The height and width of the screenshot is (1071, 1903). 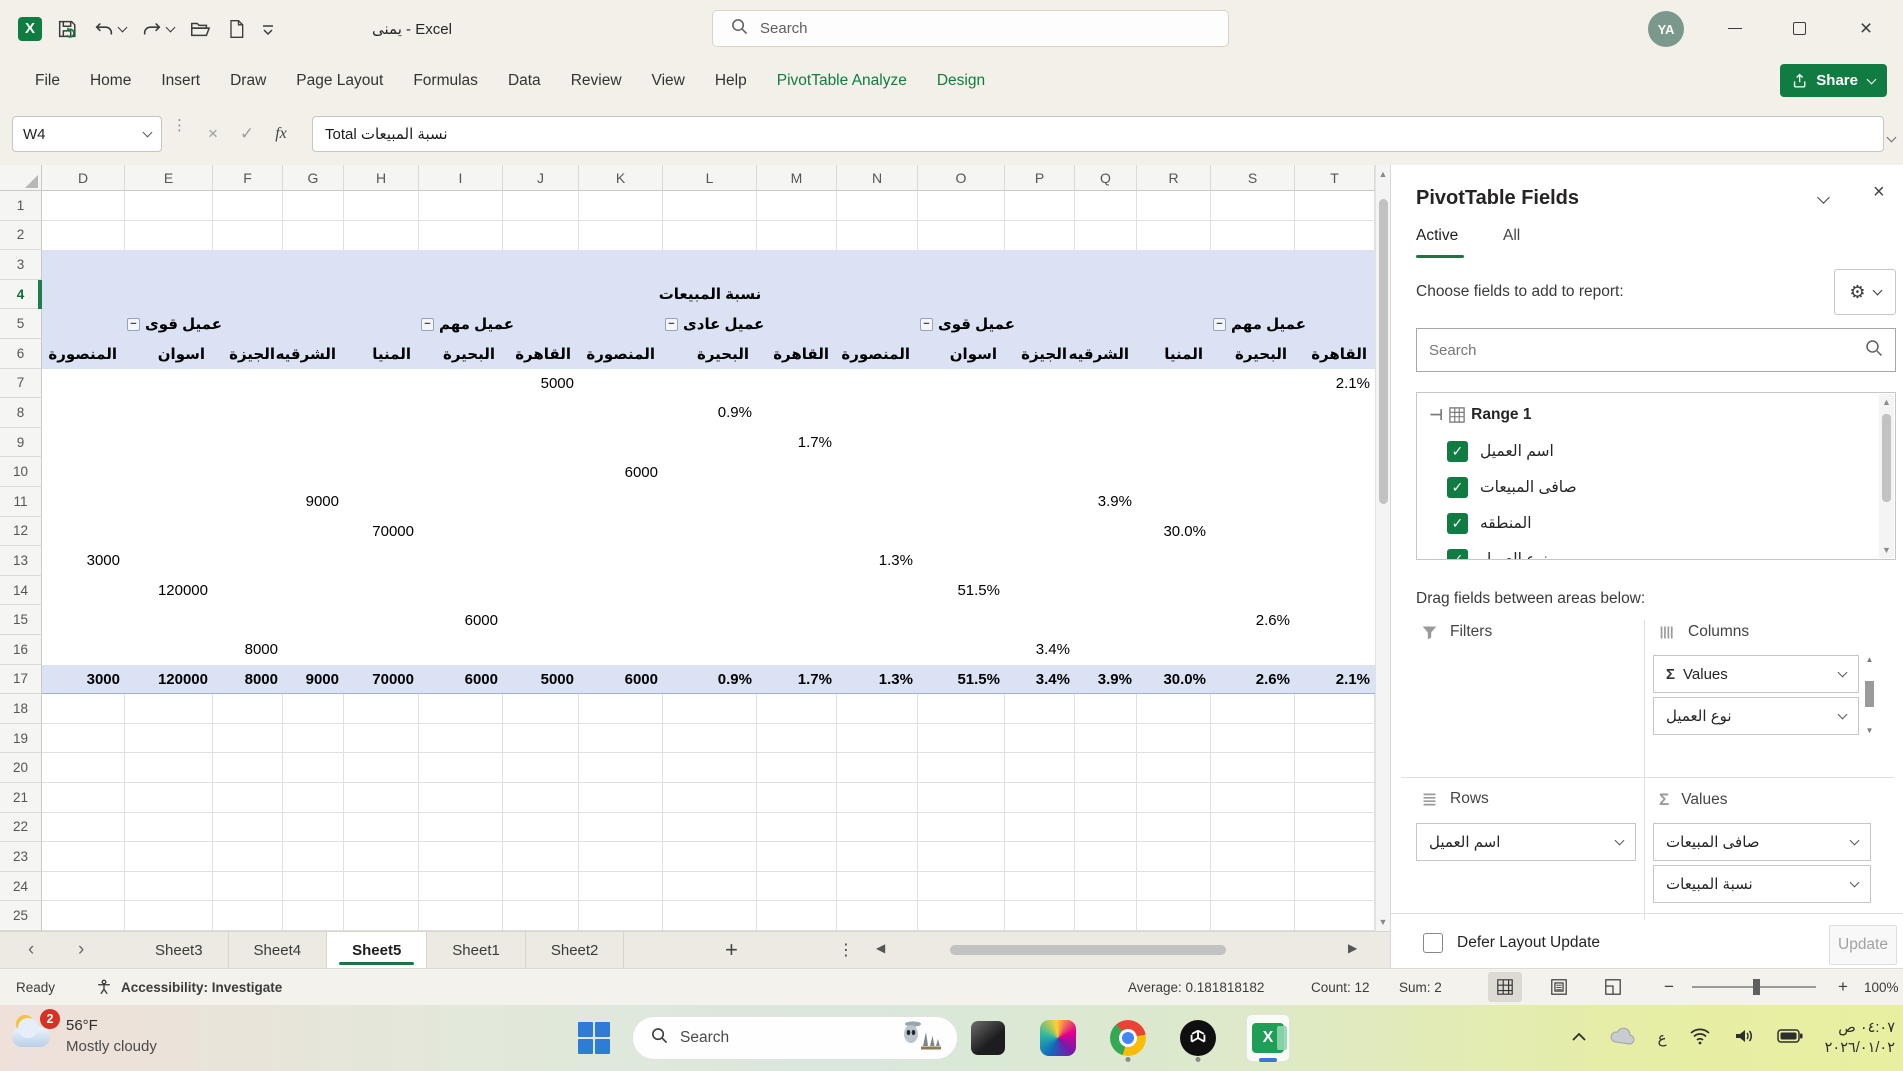 What do you see at coordinates (83, 178) in the screenshot?
I see `column-header-D: D` at bounding box center [83, 178].